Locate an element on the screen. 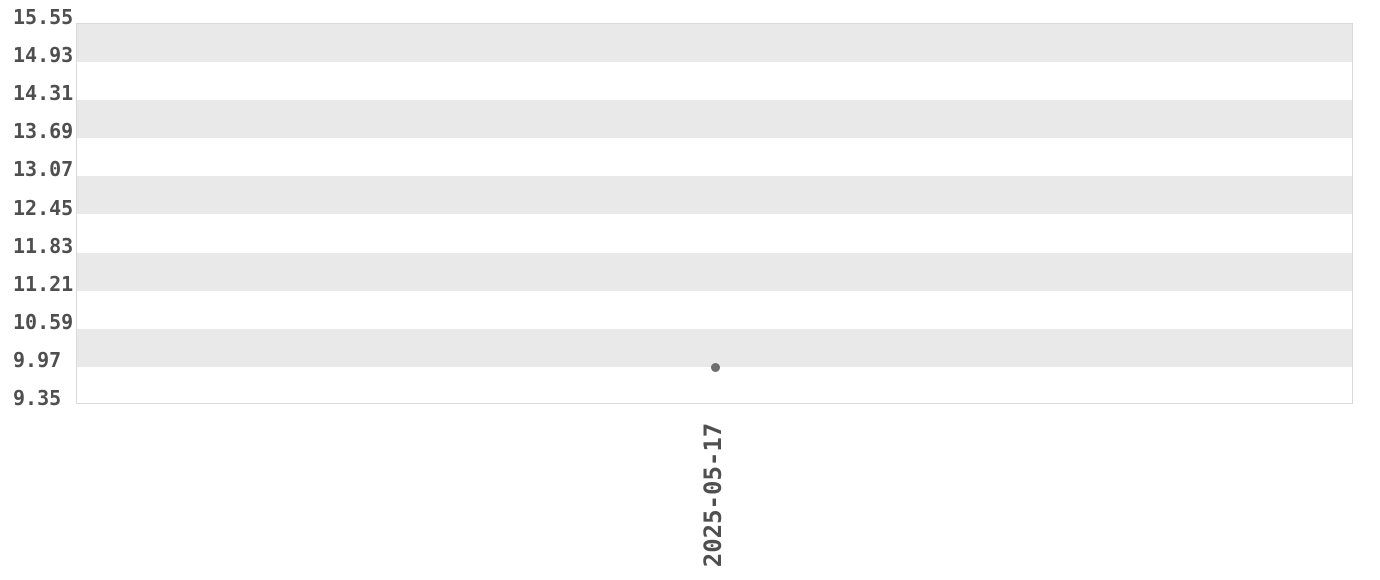 The width and height of the screenshot is (1380, 580). y-tick-label: 9.35 is located at coordinates (37, 398).